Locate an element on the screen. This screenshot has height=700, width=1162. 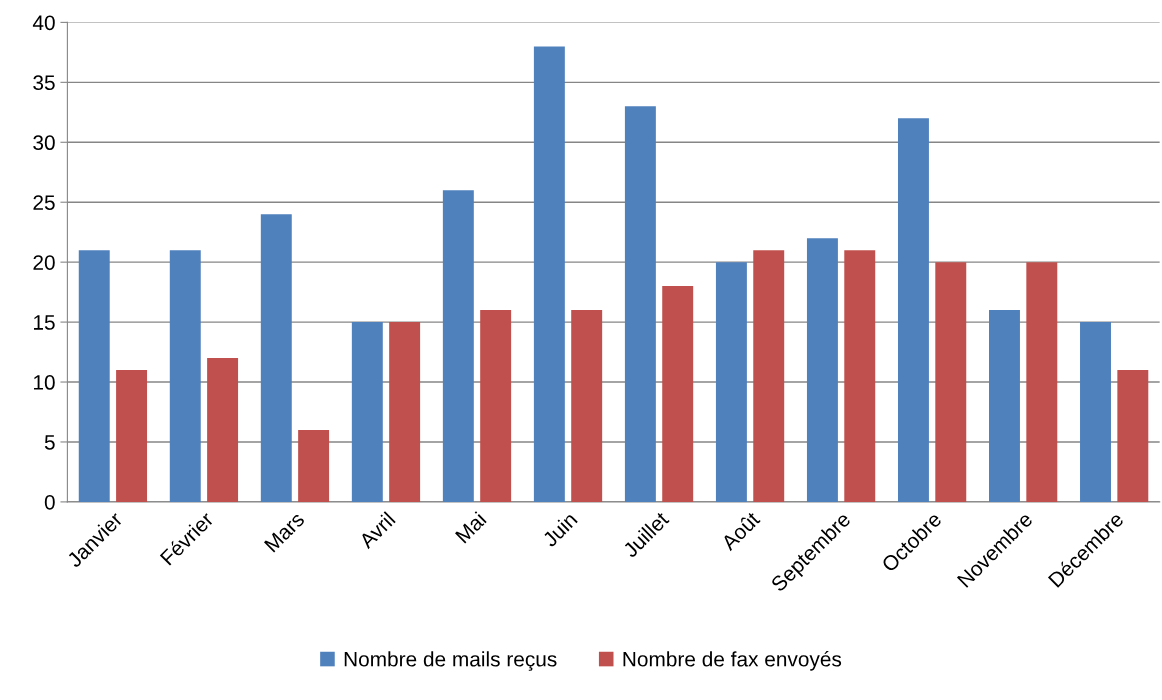
legend-label: Nombre de fax envoyés is located at coordinates (732, 660).